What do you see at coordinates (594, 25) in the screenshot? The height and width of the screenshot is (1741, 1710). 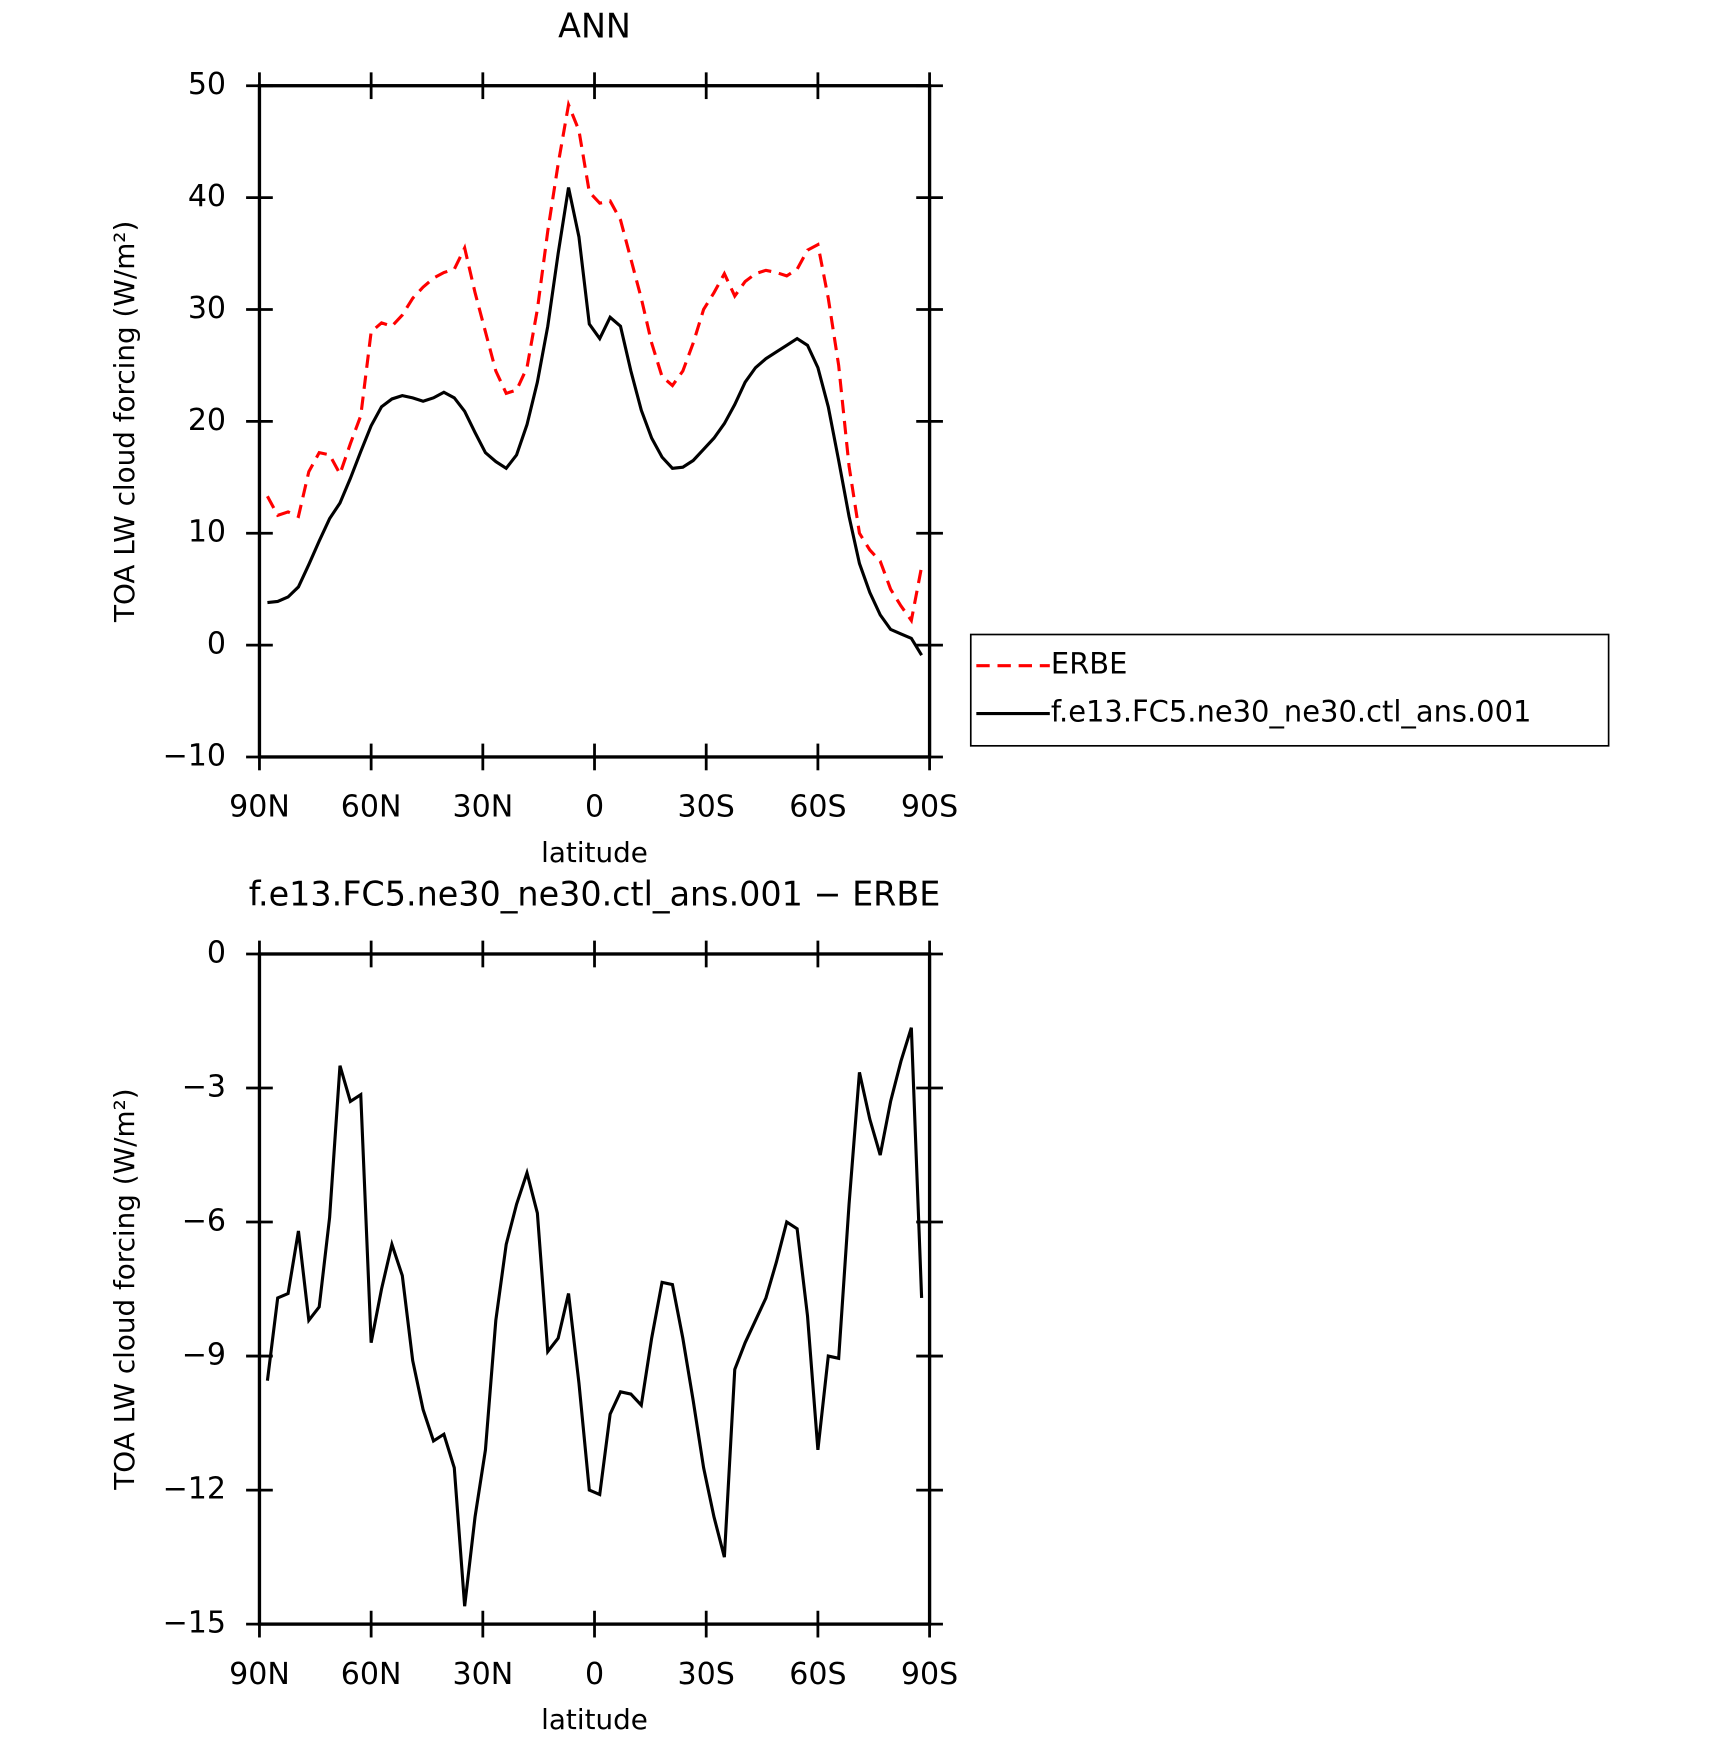 I see `chart-title: ANN` at bounding box center [594, 25].